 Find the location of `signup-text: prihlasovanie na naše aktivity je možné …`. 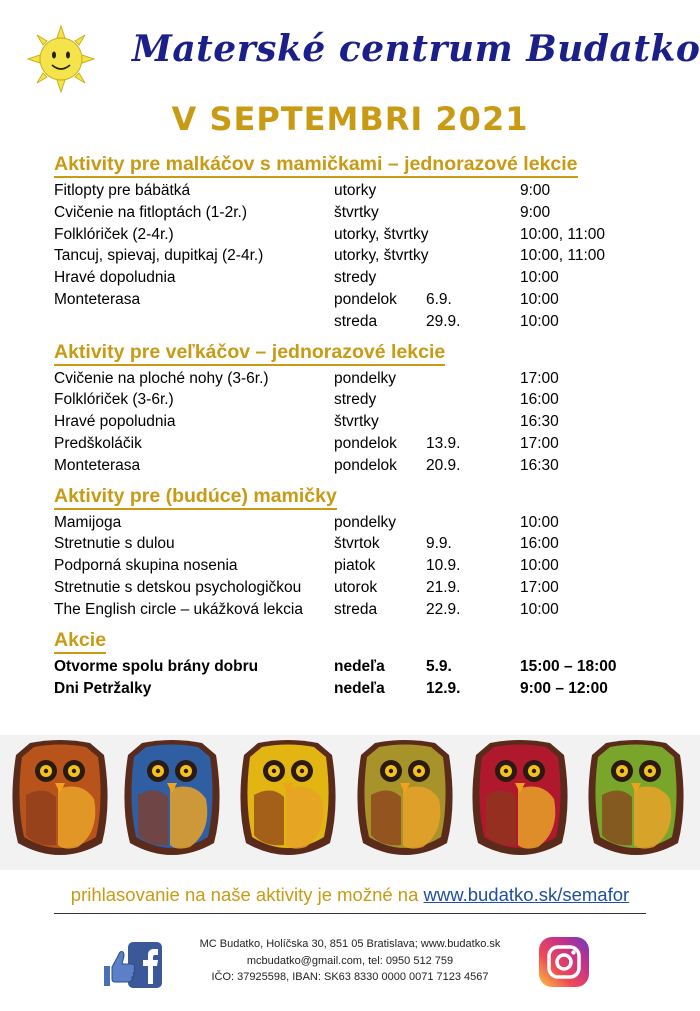

signup-text: prihlasovanie na naše aktivity je možné … is located at coordinates (247, 894).